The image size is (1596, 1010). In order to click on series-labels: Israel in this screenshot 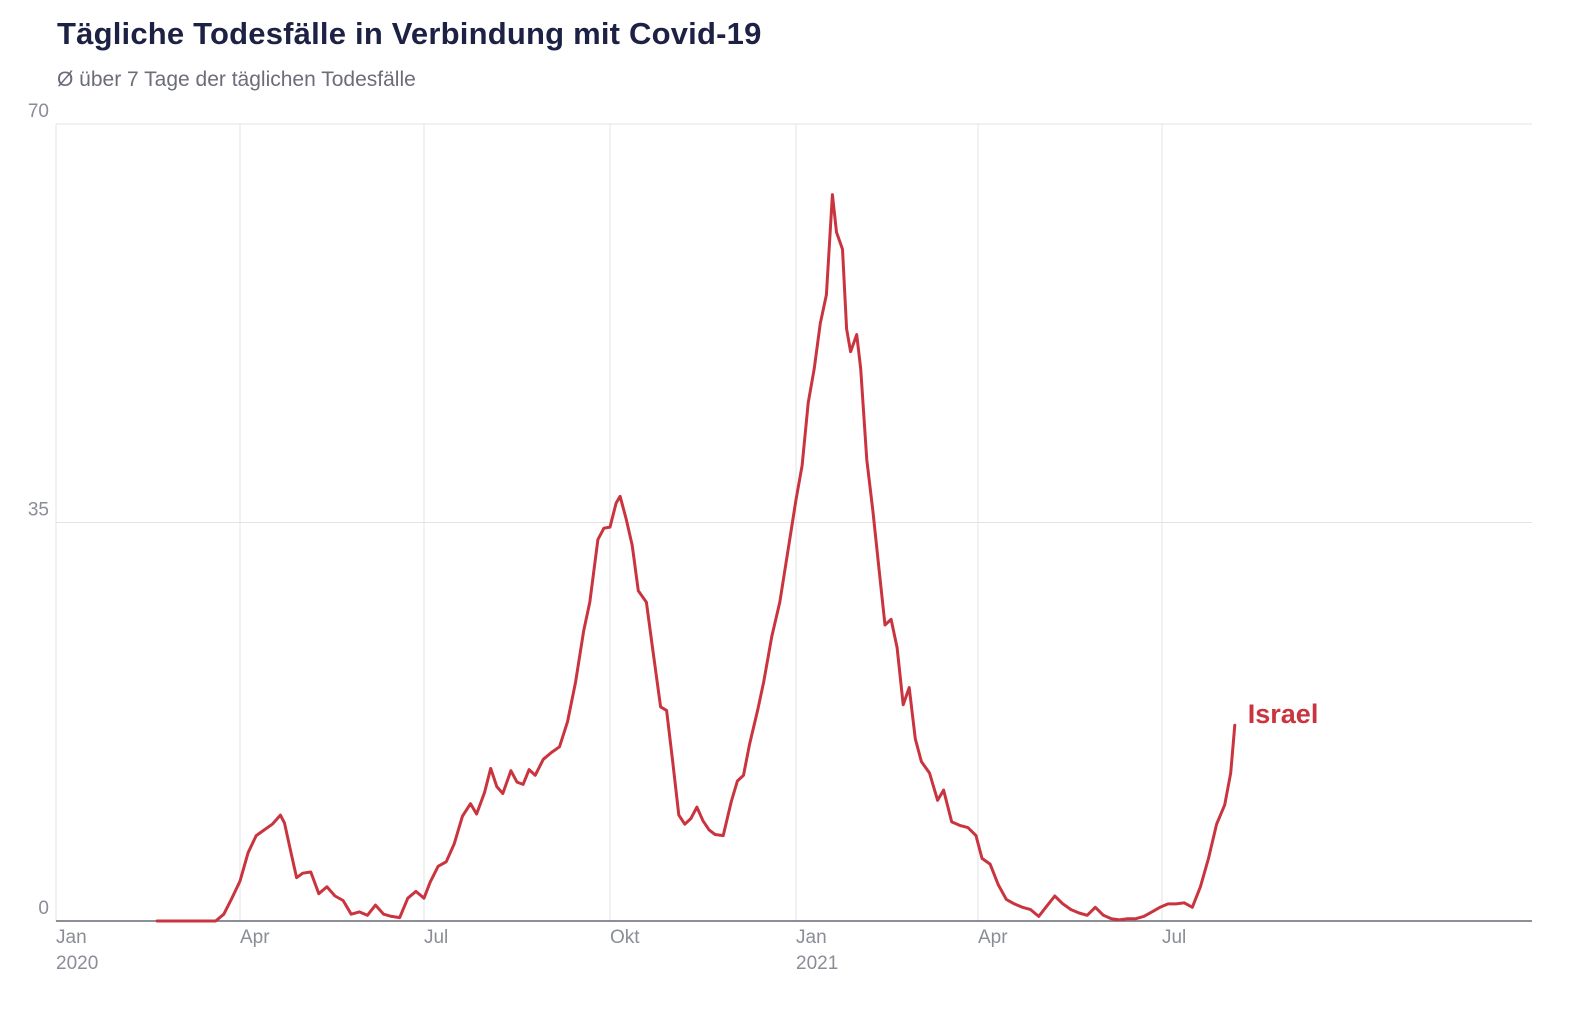, I will do `click(1283, 714)`.